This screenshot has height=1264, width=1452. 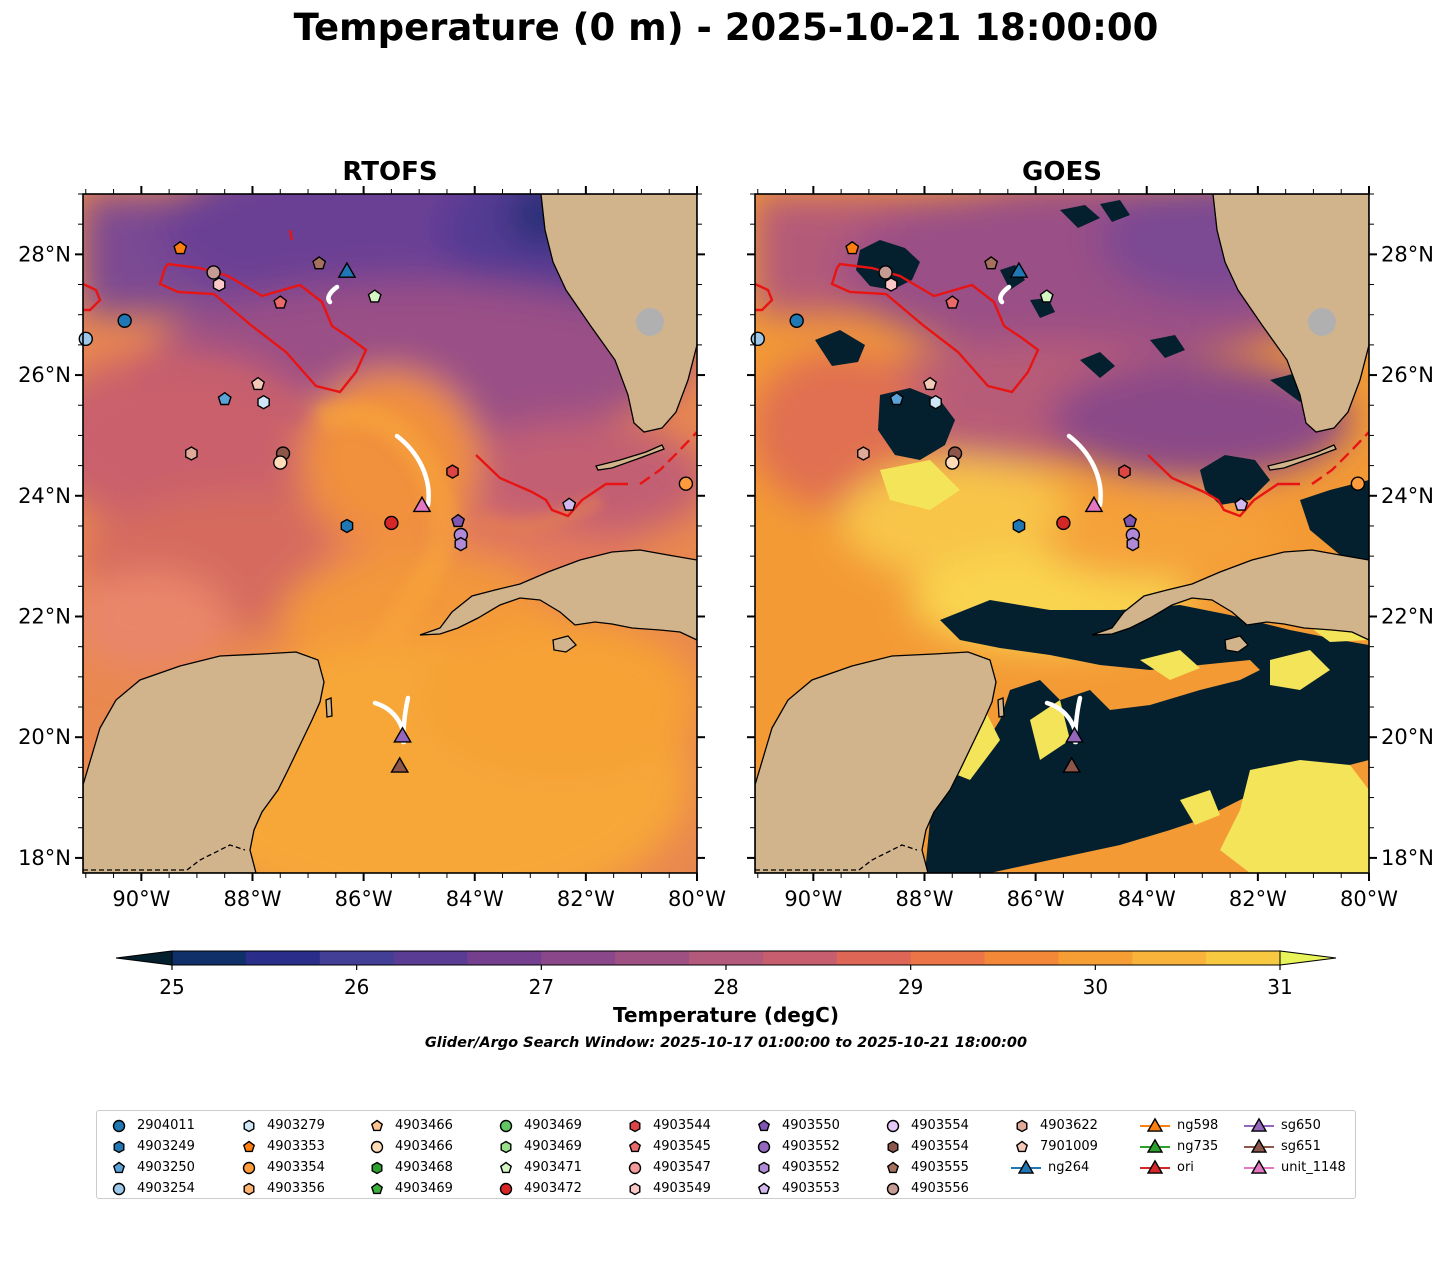 What do you see at coordinates (1069, 1167) in the screenshot?
I see `legend-label: ng264` at bounding box center [1069, 1167].